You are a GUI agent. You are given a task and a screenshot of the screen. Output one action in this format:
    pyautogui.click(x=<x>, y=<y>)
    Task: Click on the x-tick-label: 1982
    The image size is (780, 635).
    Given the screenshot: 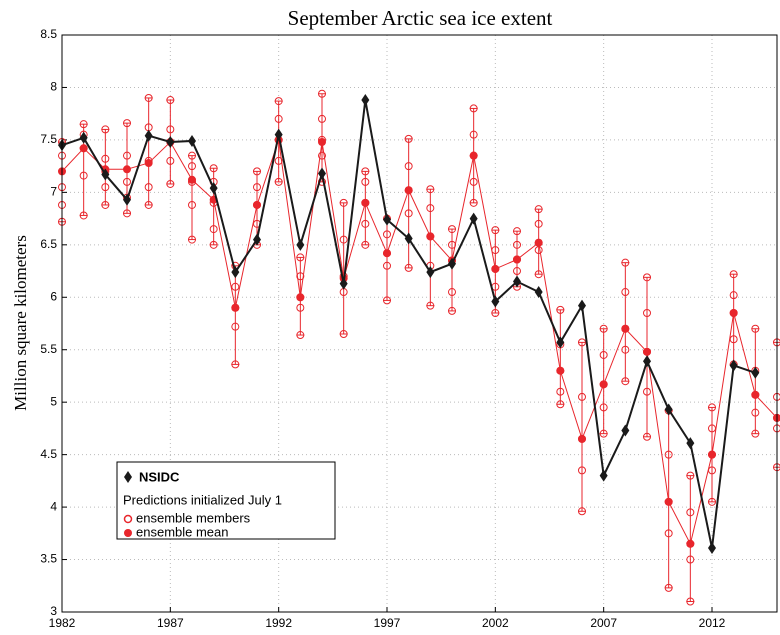 What is the action you would take?
    pyautogui.click(x=62, y=623)
    